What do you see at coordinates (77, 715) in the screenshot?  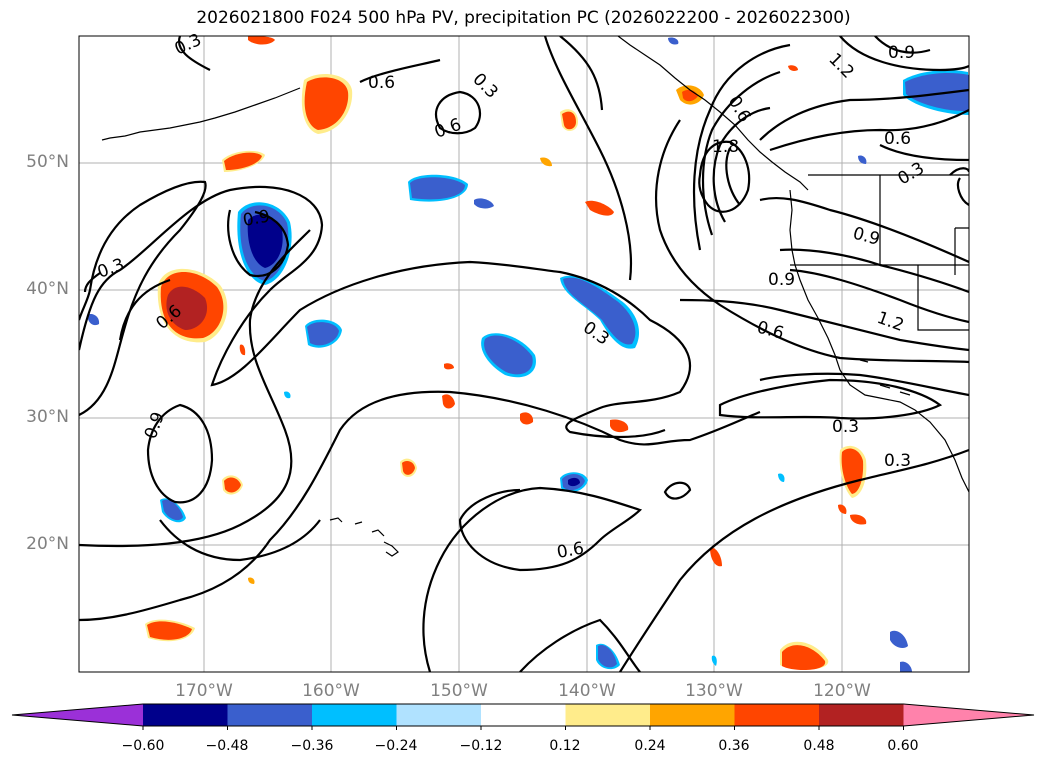 I see `colorbar-extend-min` at bounding box center [77, 715].